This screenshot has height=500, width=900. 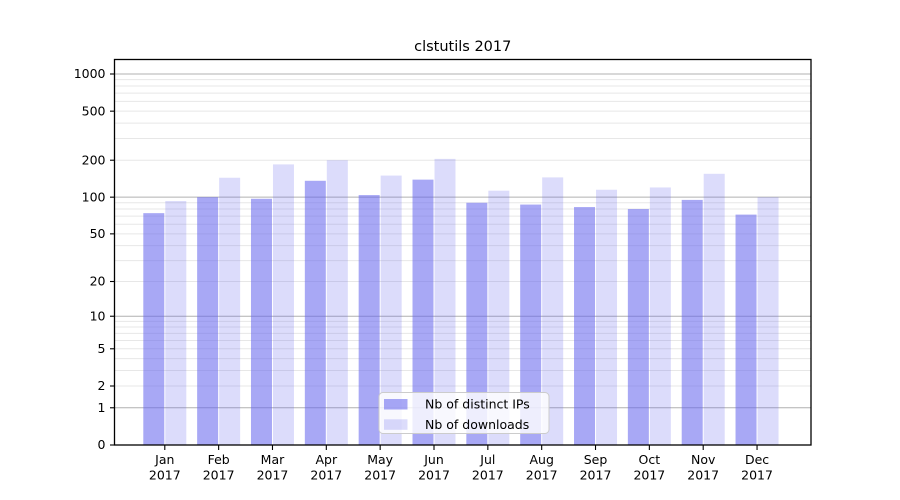 I want to click on legend-label-downloads: Nb of downloads, so click(x=477, y=424).